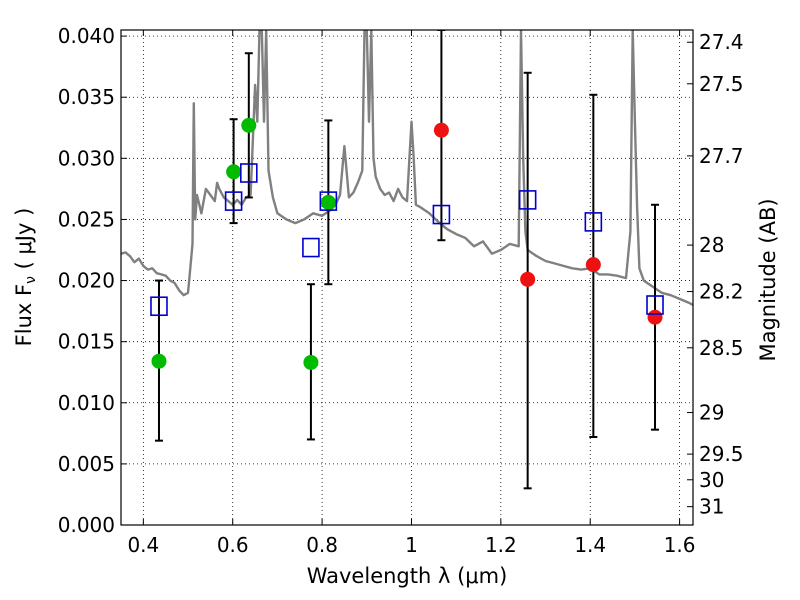 The image size is (800, 600). What do you see at coordinates (721, 454) in the screenshot?
I see `right-tick-label: 29.5` at bounding box center [721, 454].